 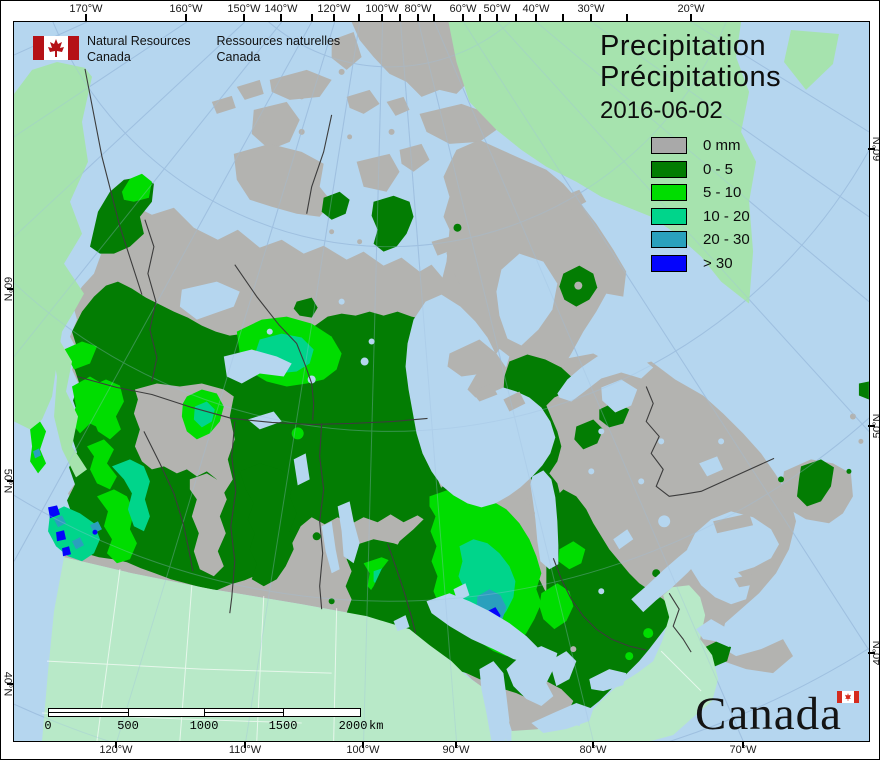 What do you see at coordinates (669, 263) in the screenshot?
I see `legend-swatch-gt30` at bounding box center [669, 263].